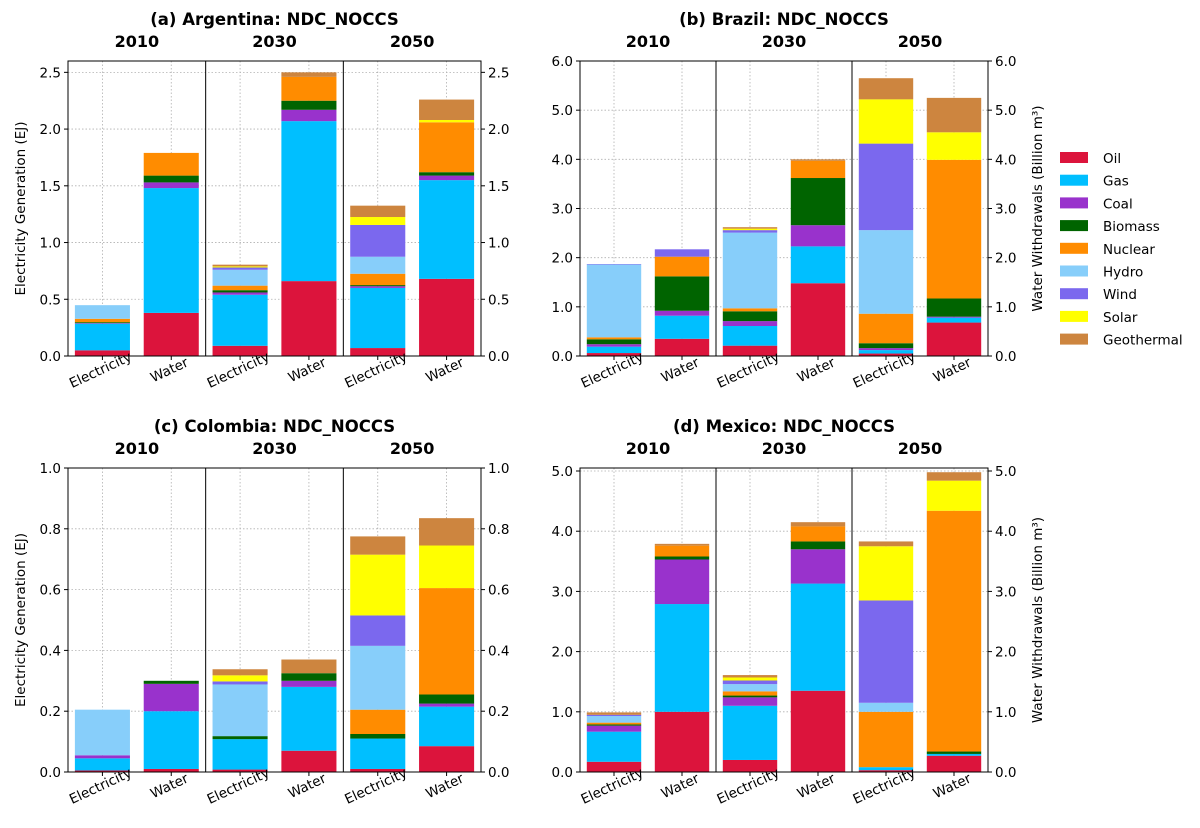  I want to click on y-tick-label-right: 1.5, so click(498, 187).